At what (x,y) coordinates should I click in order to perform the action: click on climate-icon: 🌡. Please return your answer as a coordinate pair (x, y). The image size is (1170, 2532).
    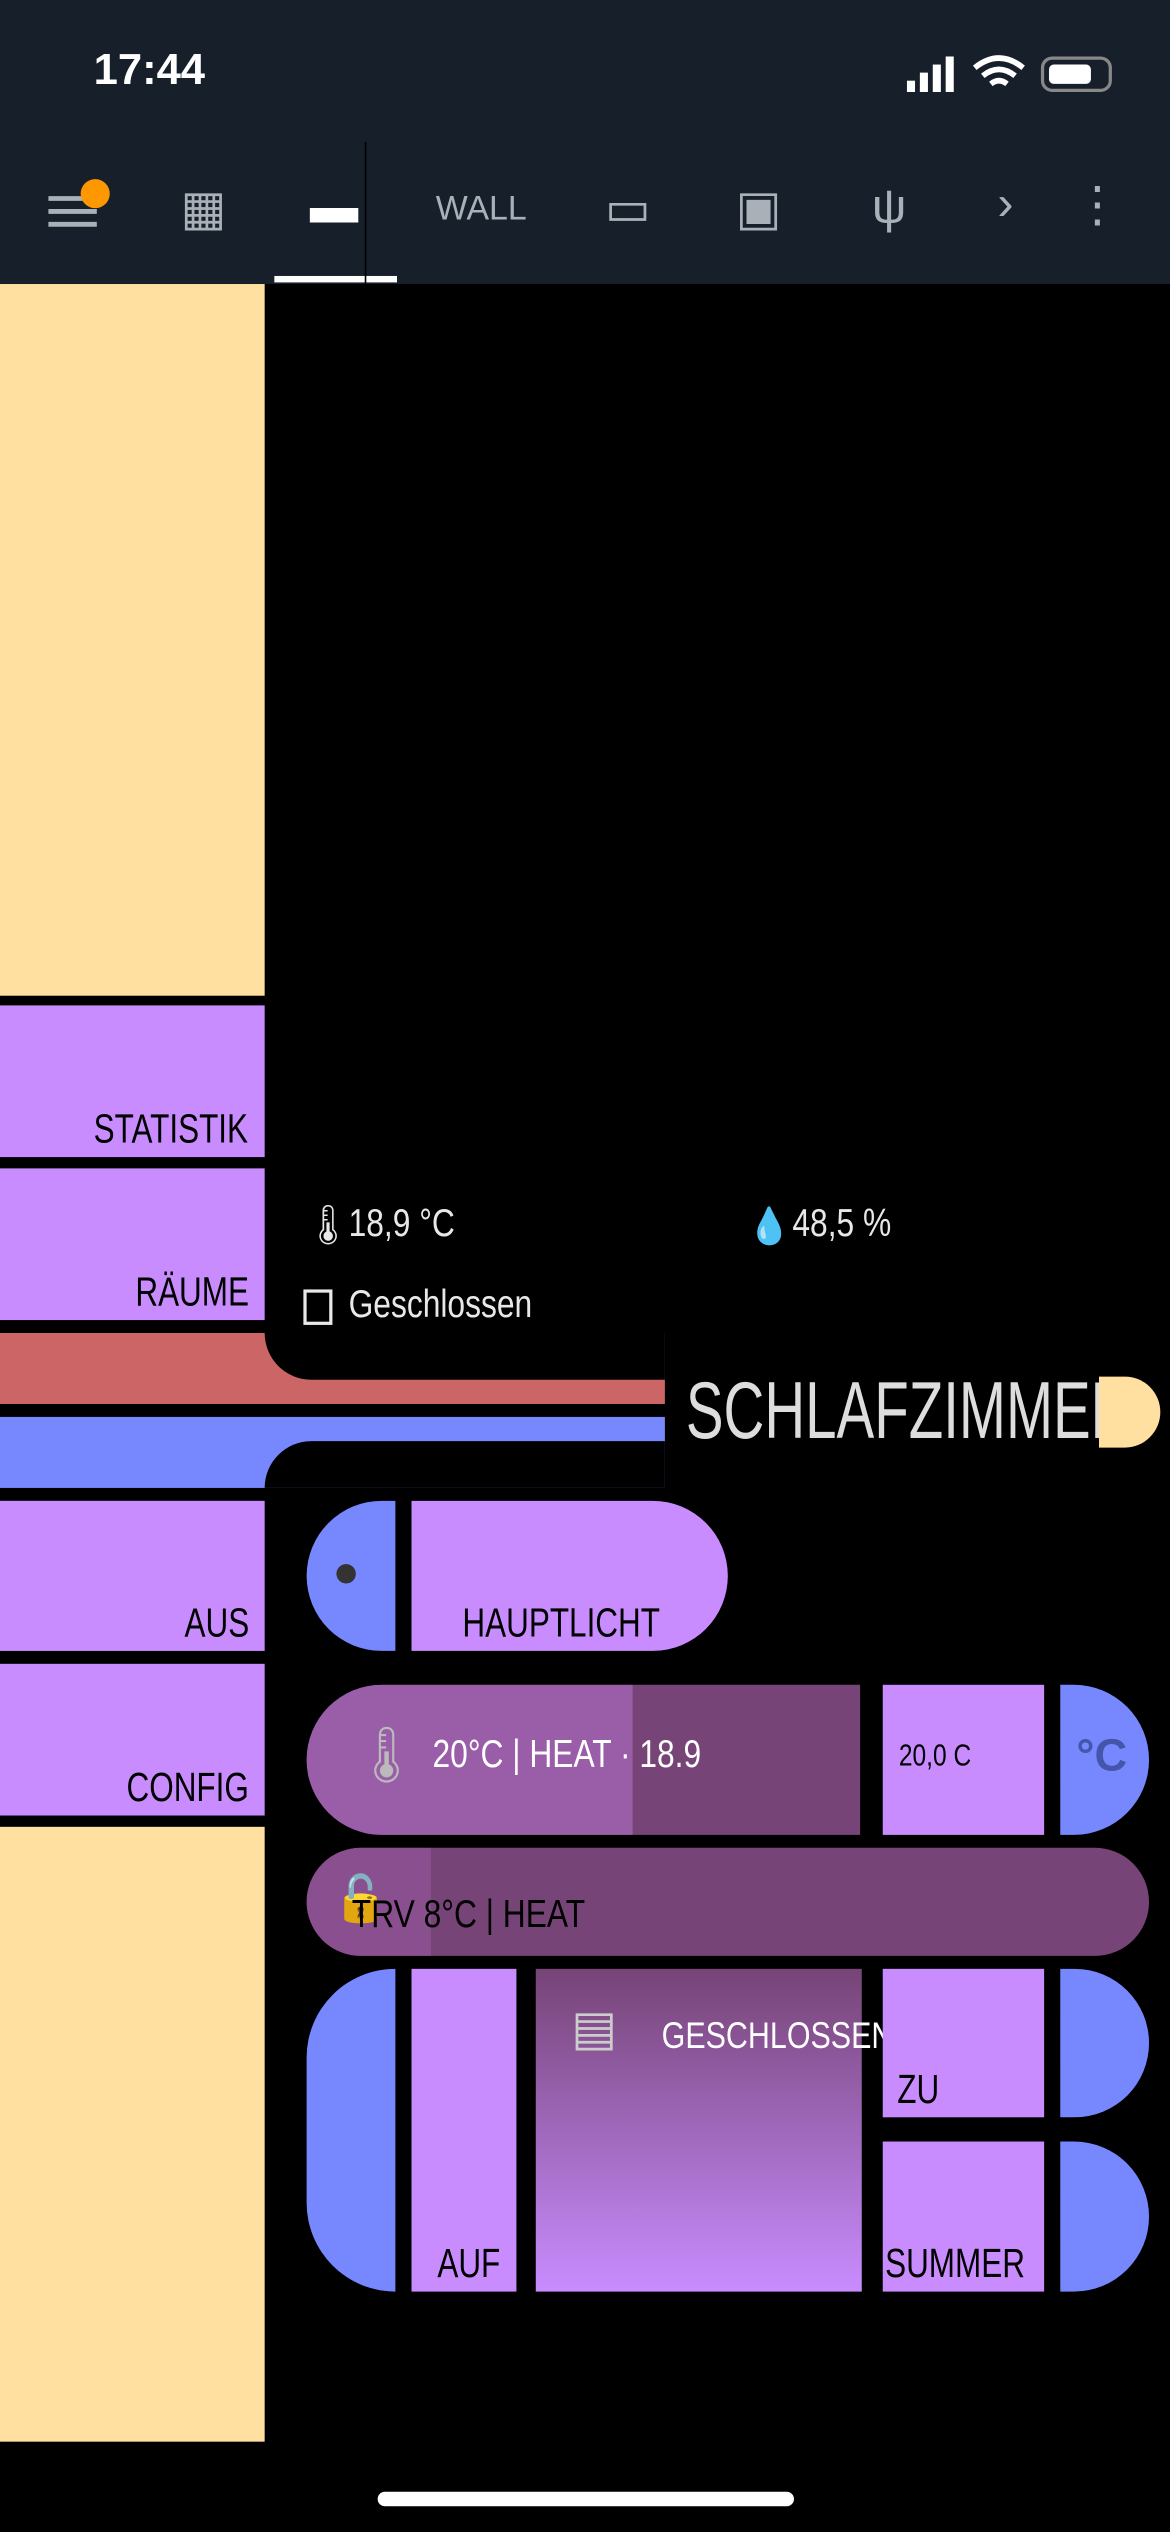
    Looking at the image, I should click on (386, 1756).